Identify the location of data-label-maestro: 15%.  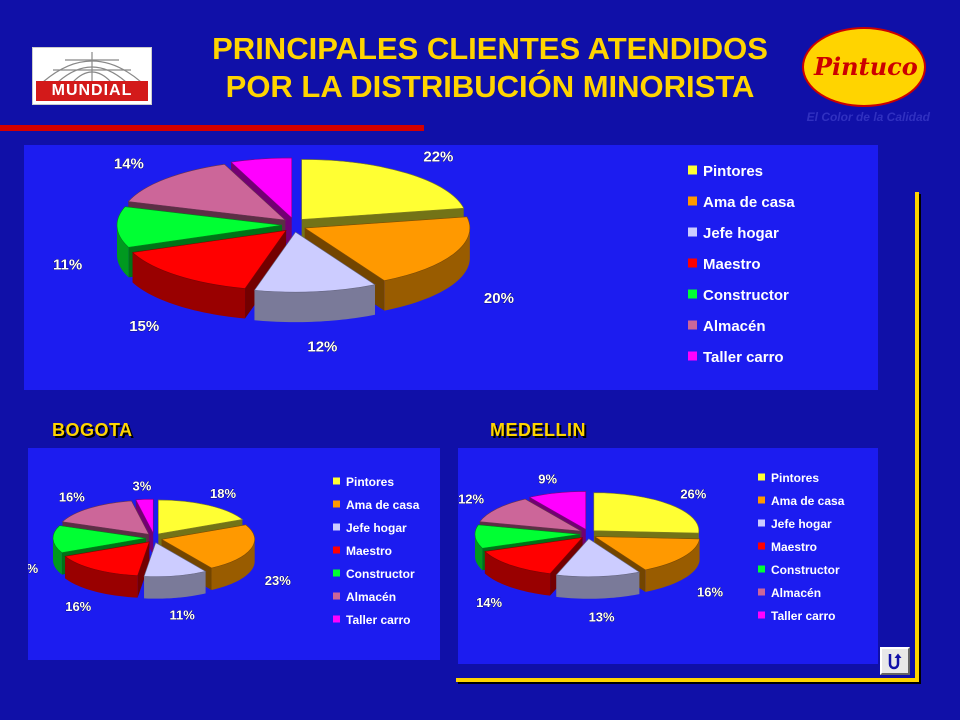
(144, 326).